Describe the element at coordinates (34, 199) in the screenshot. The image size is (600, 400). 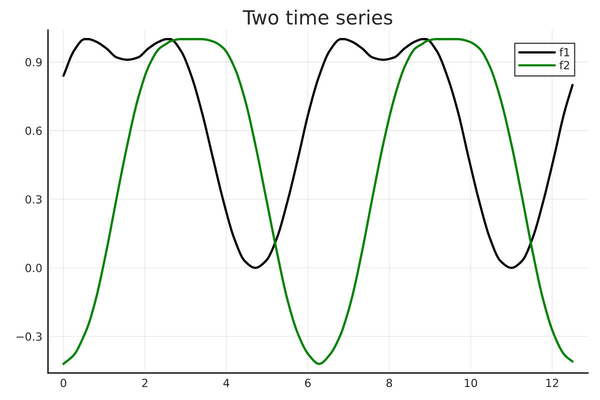
I see `y-tick-label: 0.3` at that location.